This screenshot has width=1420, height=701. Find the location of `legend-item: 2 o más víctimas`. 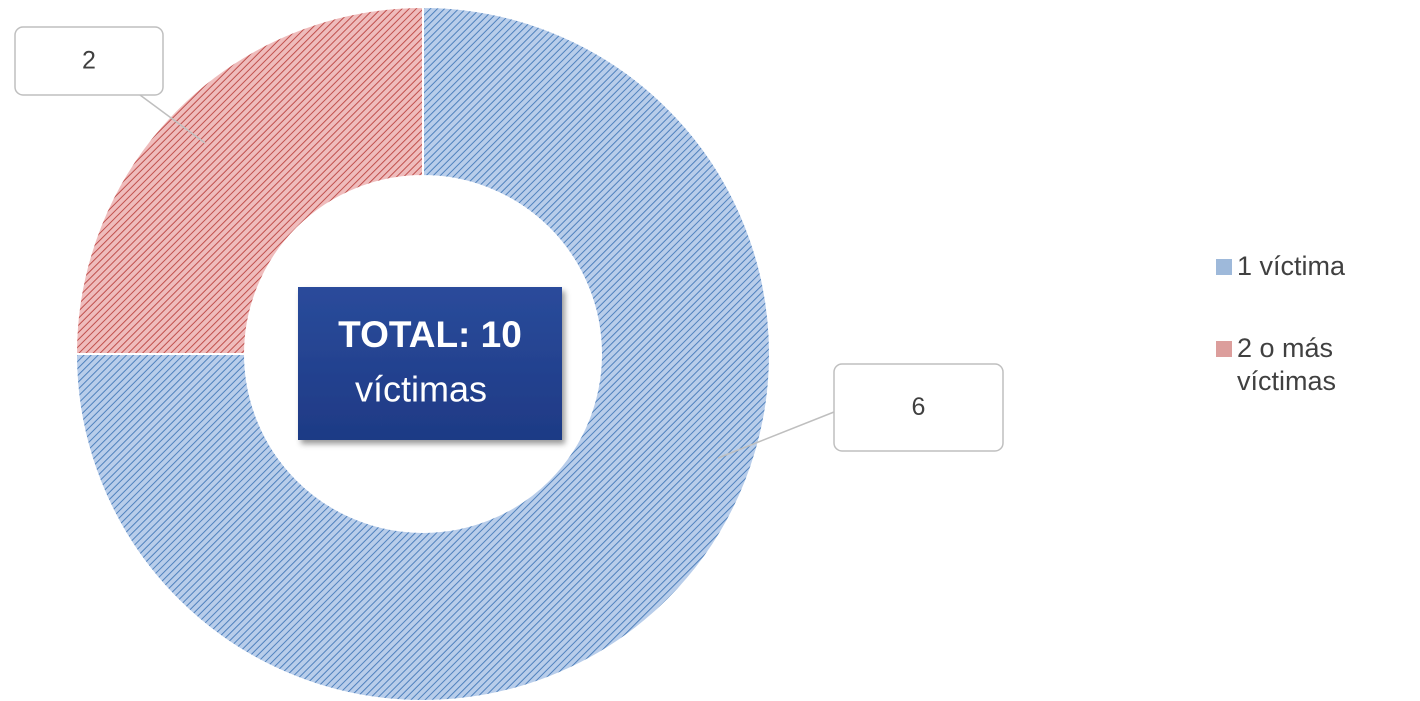

legend-item: 2 o más víctimas is located at coordinates (1309, 365).